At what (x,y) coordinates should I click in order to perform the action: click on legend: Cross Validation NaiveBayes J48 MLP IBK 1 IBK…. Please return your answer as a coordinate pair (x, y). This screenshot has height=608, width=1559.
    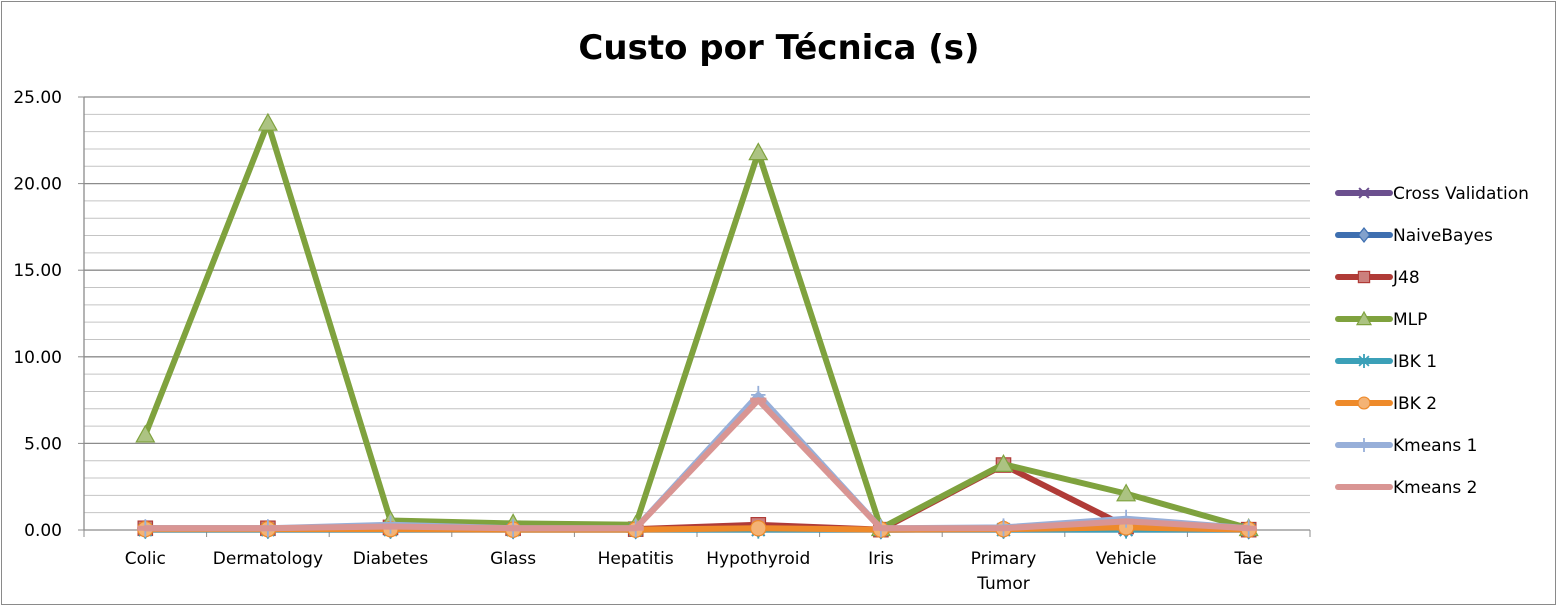
    Looking at the image, I should click on (1432, 341).